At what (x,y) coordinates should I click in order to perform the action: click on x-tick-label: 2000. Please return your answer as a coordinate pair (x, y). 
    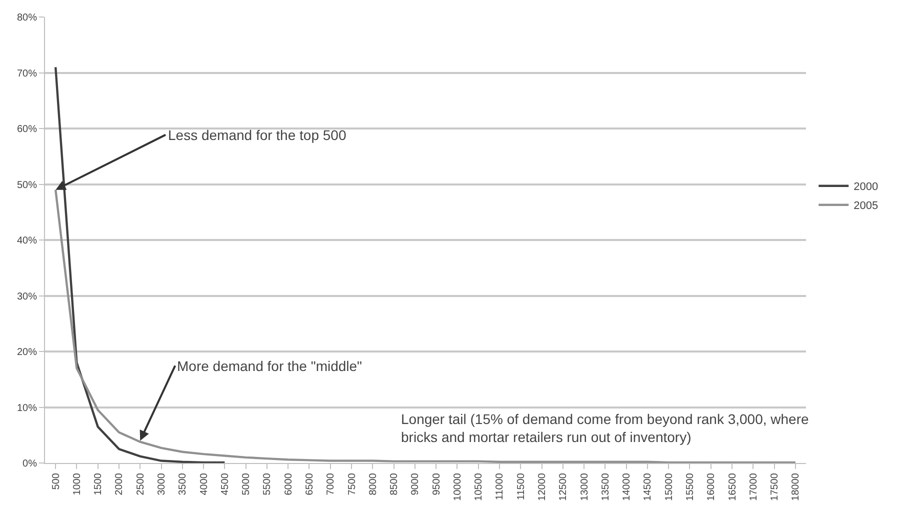
    Looking at the image, I should click on (120, 484).